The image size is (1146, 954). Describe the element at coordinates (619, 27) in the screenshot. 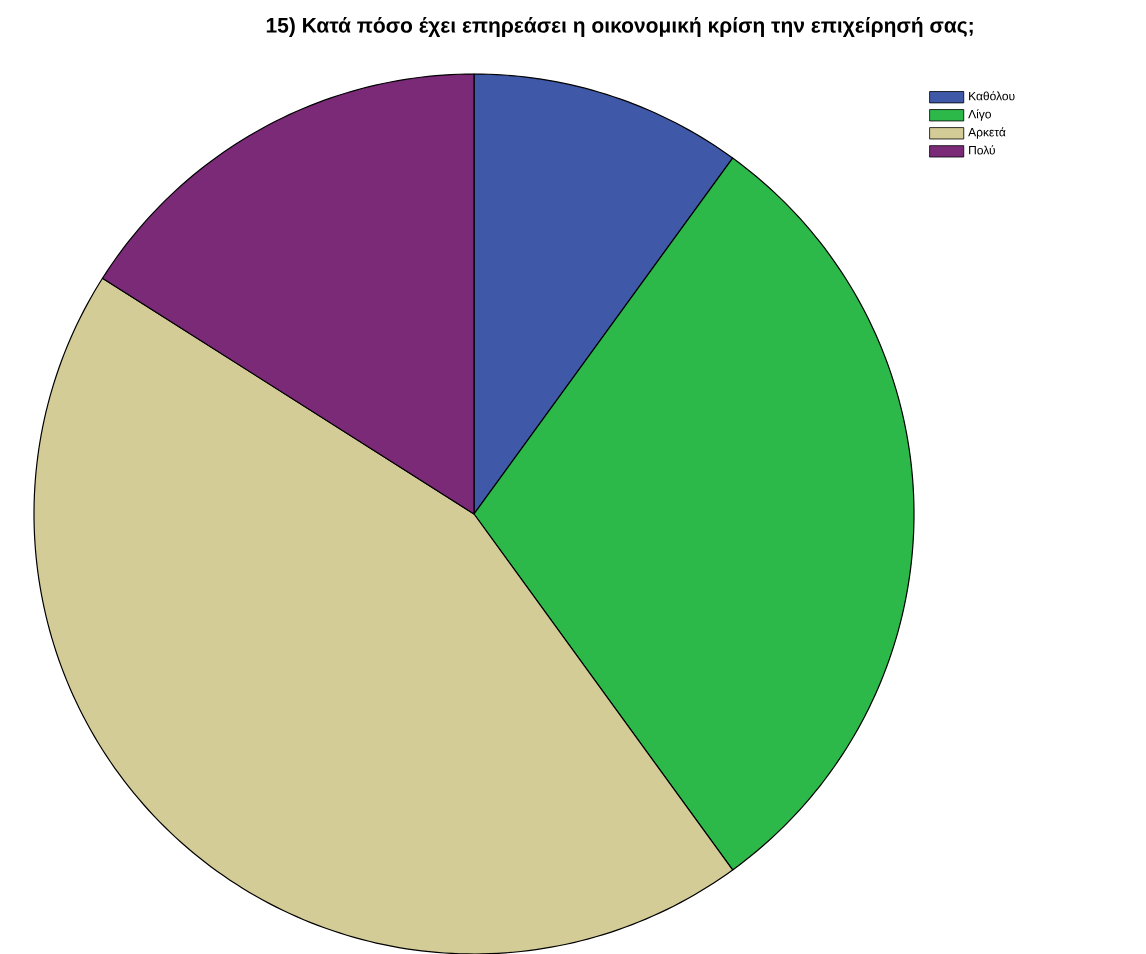

I see `chart-title: 15) Κατά πόσο έχει επηρεάσει η οικονομική κρίση την επιχείρησή σας;` at that location.